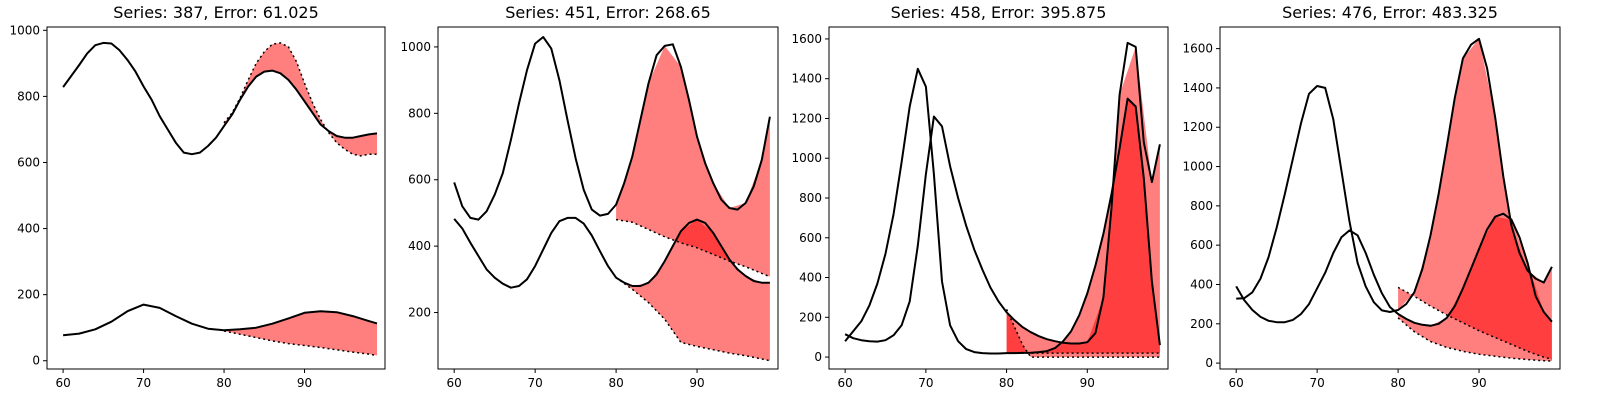 This screenshot has height=400, width=1600. What do you see at coordinates (999, 12) in the screenshot?
I see `chart-title: Series: 458, Error: 395.875` at bounding box center [999, 12].